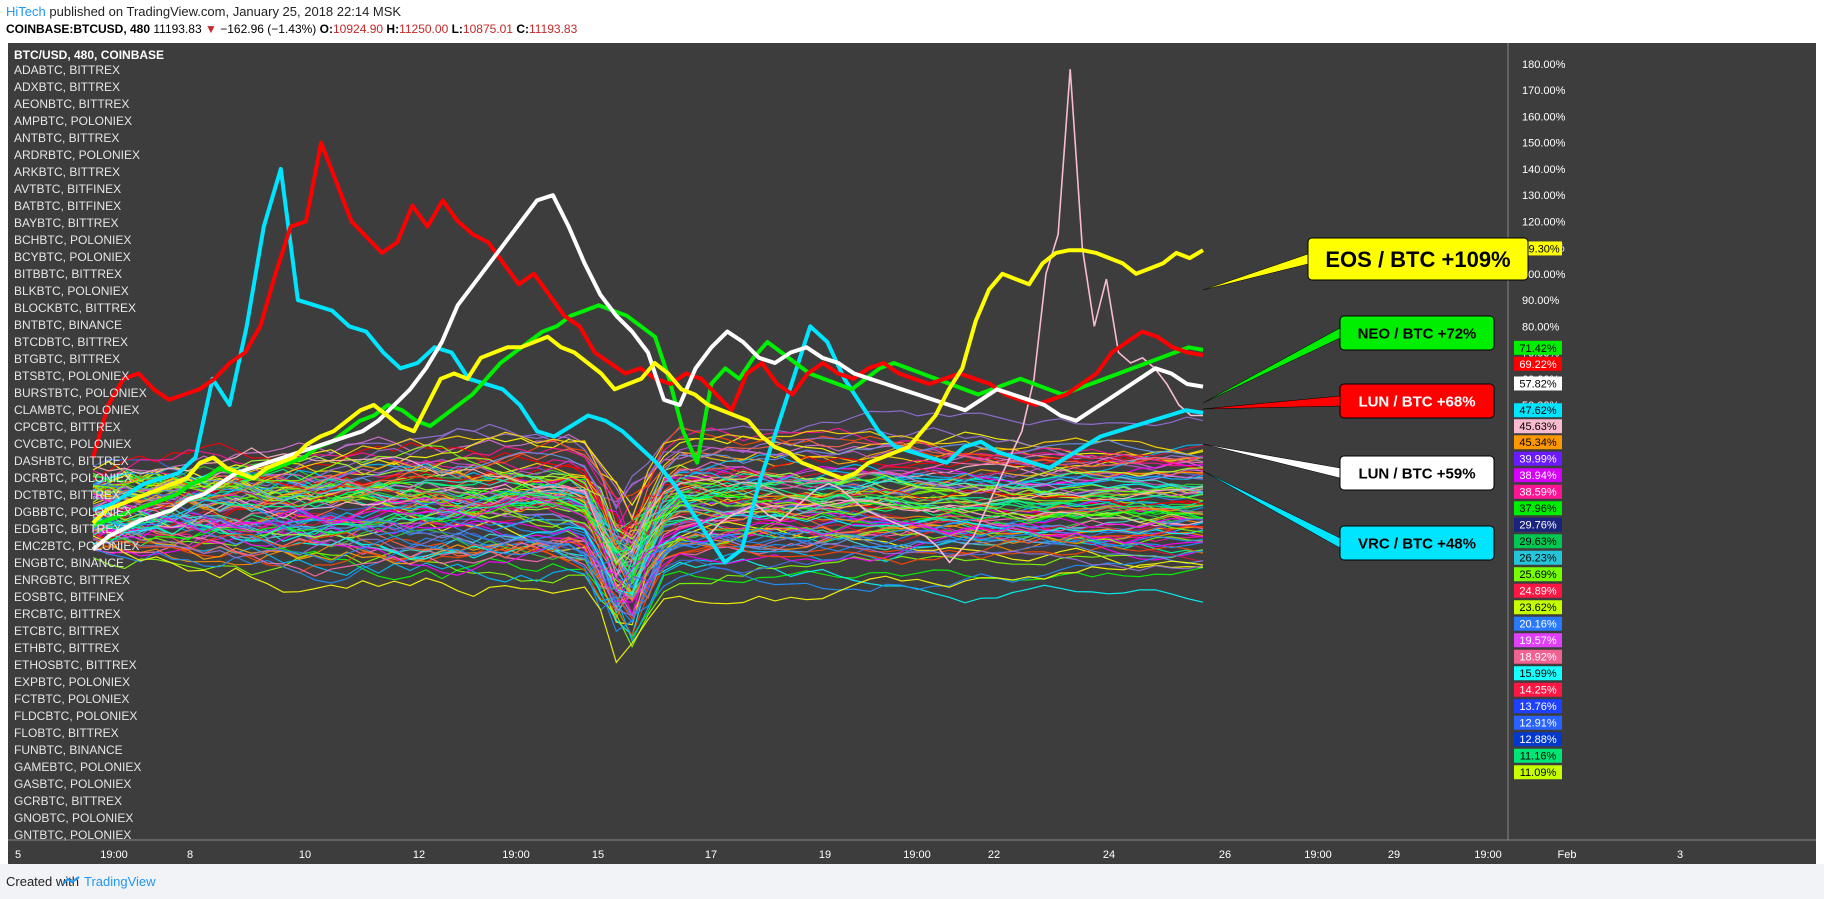  Describe the element at coordinates (1567, 855) in the screenshot. I see `x-tick-label: Feb` at that location.